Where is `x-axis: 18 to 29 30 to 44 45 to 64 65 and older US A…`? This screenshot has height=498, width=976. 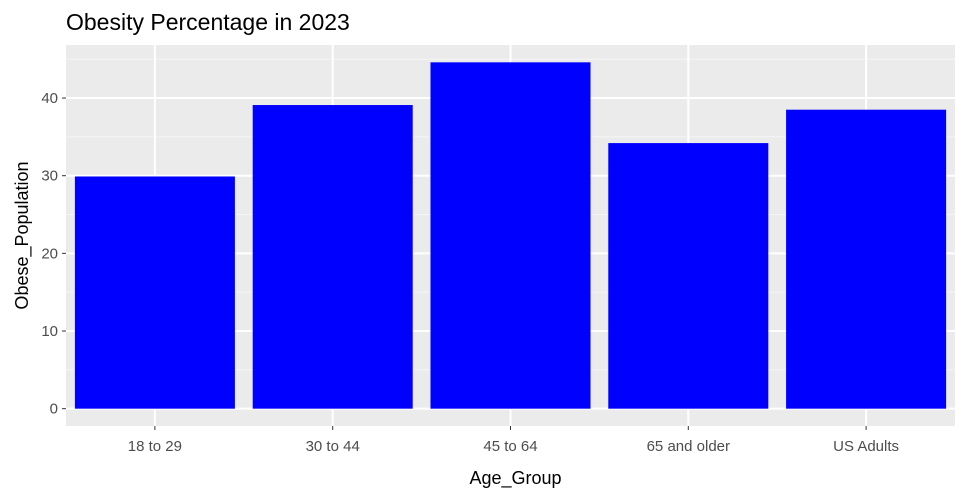 x-axis: 18 to 29 30 to 44 45 to 64 65 and older US A… is located at coordinates (513, 440).